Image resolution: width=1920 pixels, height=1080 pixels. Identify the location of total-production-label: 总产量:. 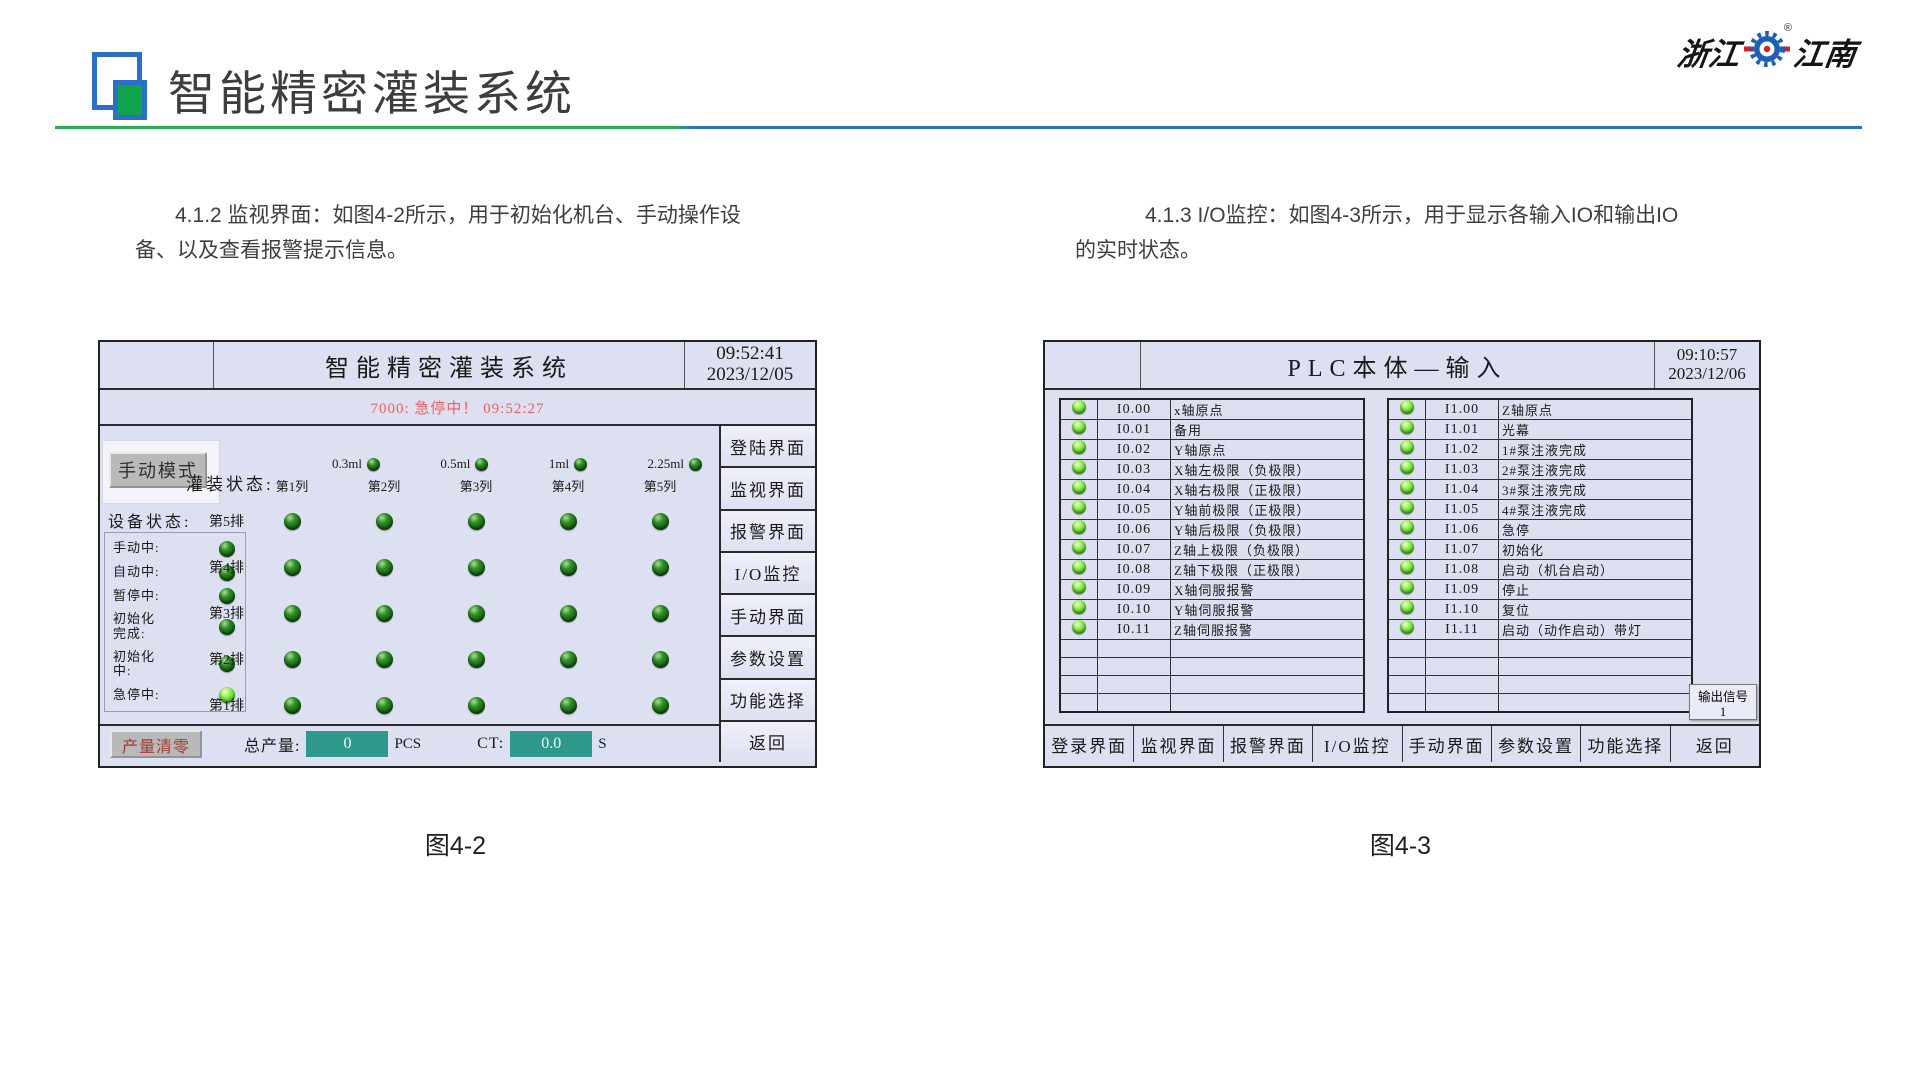
(272, 746).